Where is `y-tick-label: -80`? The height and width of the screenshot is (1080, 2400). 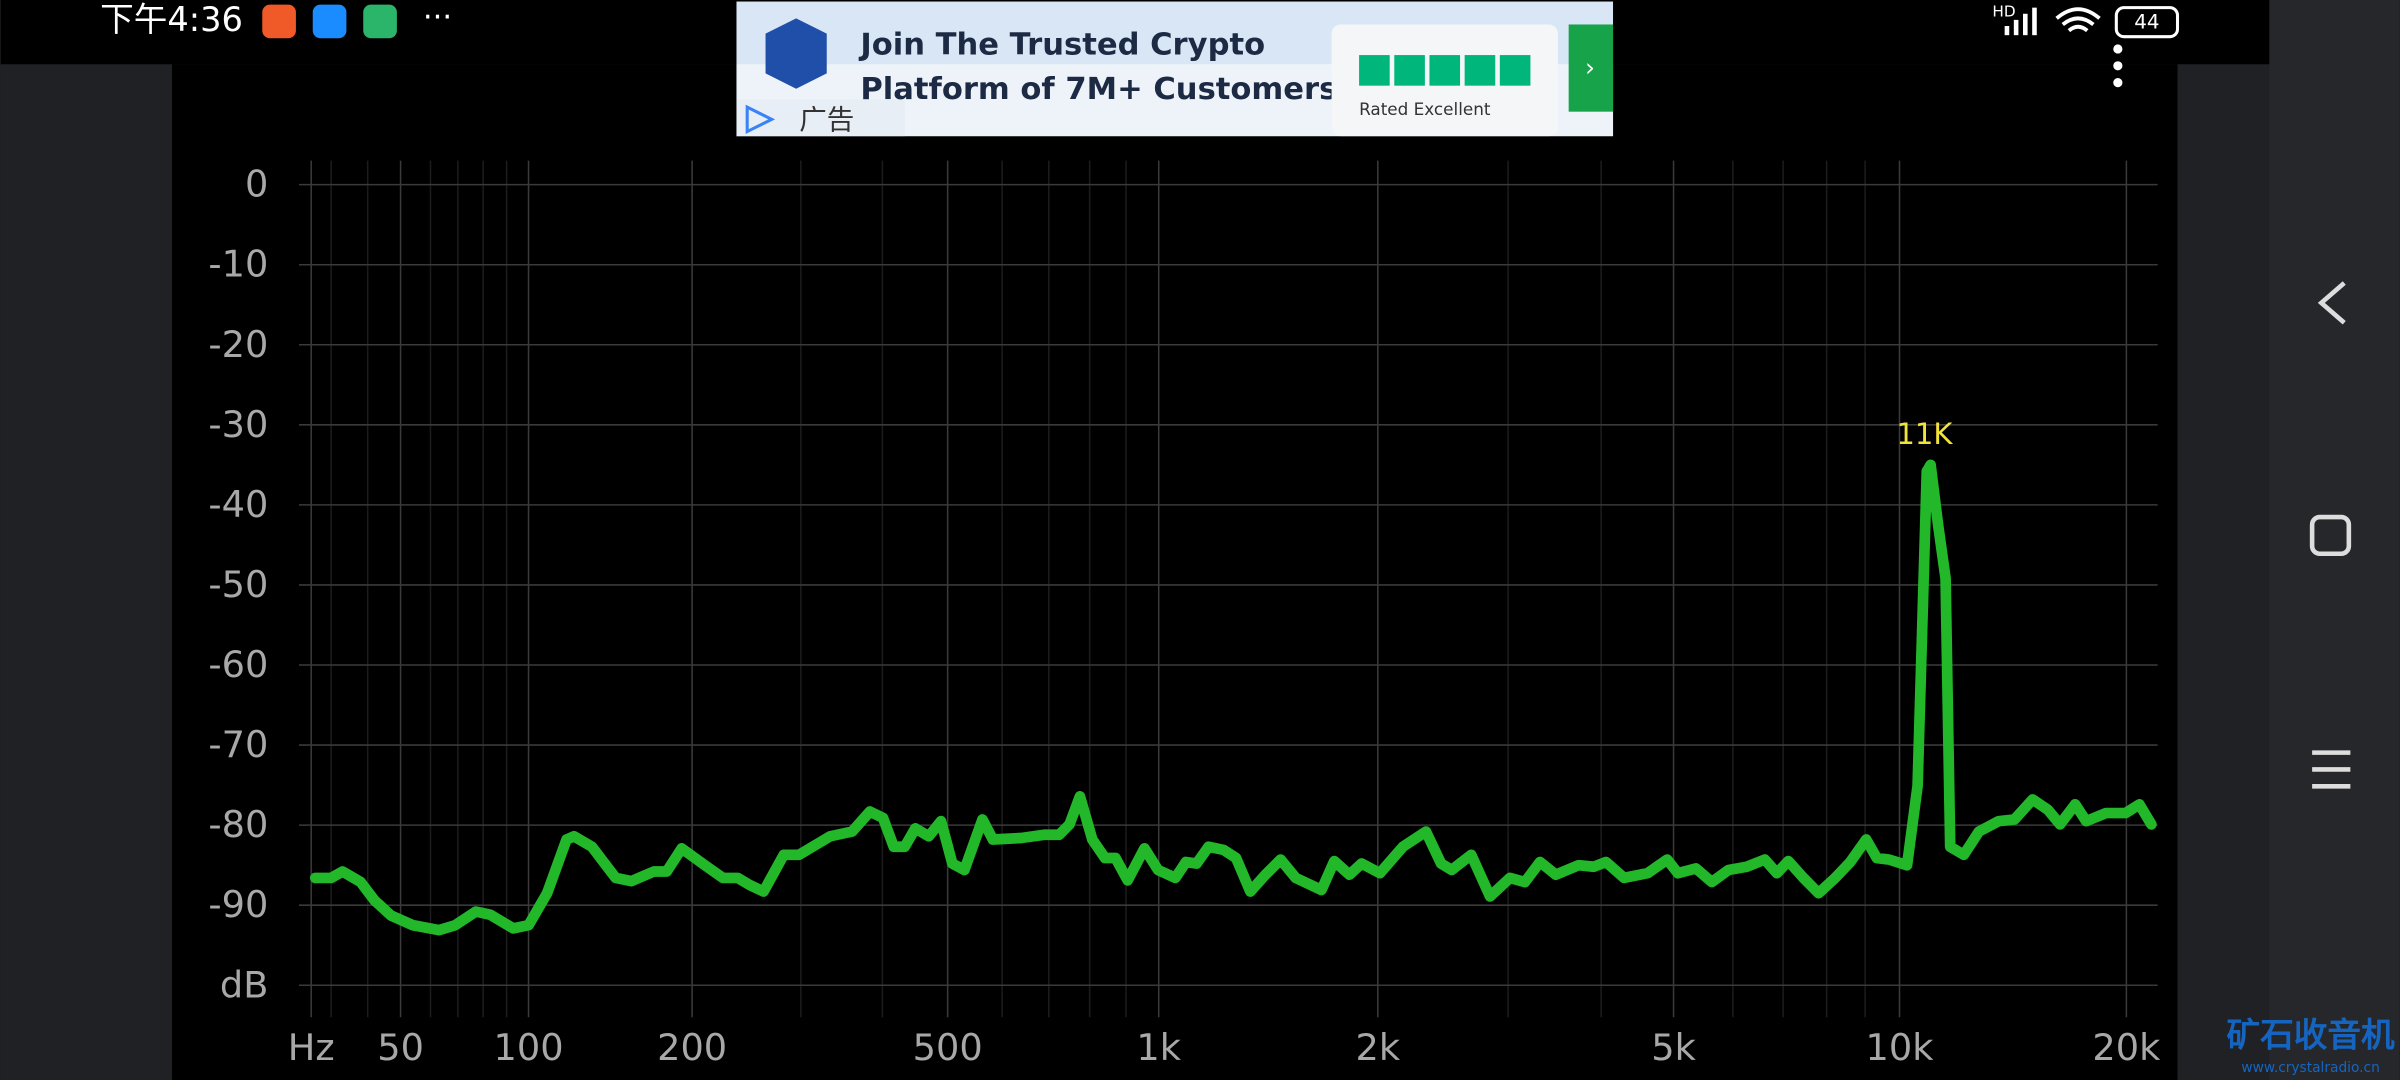
y-tick-label: -80 is located at coordinates (238, 824).